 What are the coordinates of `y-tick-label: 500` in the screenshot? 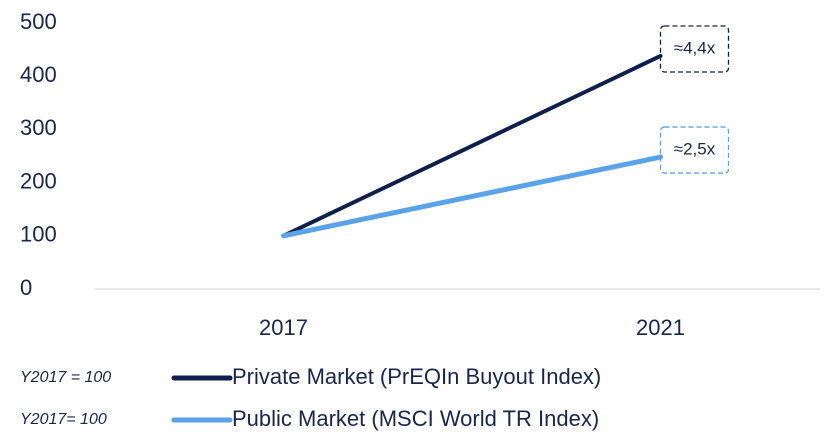 It's located at (38, 21).